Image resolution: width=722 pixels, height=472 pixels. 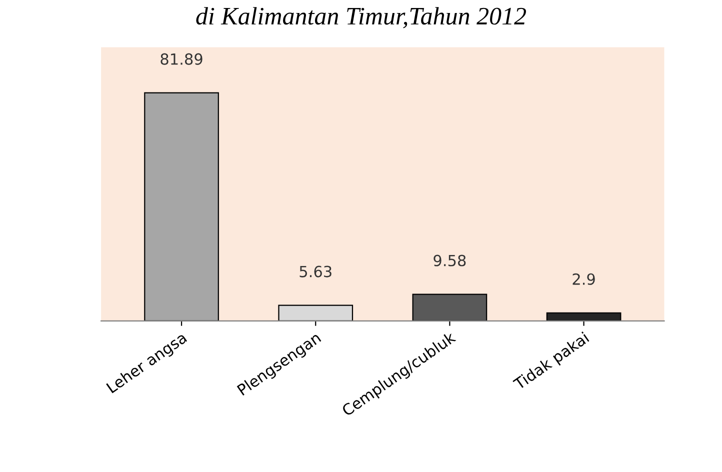 What do you see at coordinates (583, 279) in the screenshot?
I see `data-label: 2.9` at bounding box center [583, 279].